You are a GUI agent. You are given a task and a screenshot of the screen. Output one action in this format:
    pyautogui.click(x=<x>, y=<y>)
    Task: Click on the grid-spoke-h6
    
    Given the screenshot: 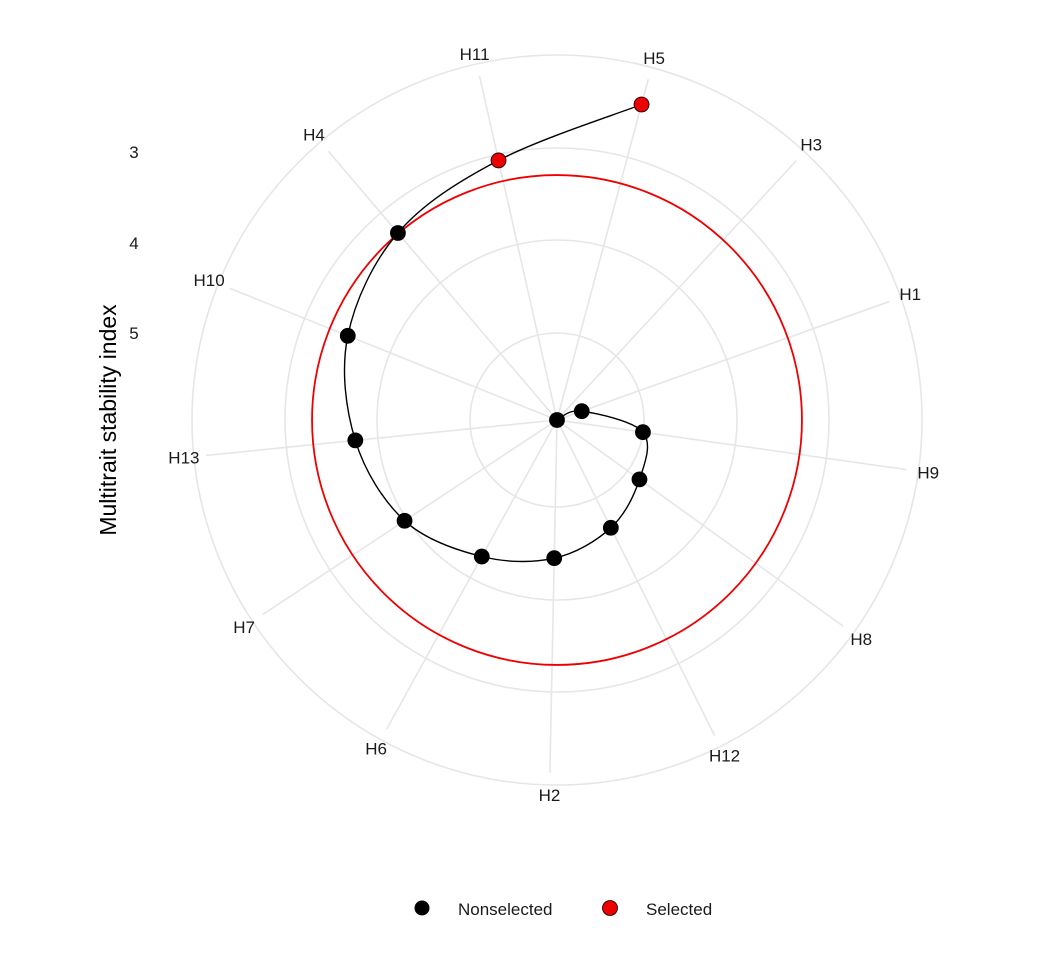 What is the action you would take?
    pyautogui.click(x=472, y=574)
    